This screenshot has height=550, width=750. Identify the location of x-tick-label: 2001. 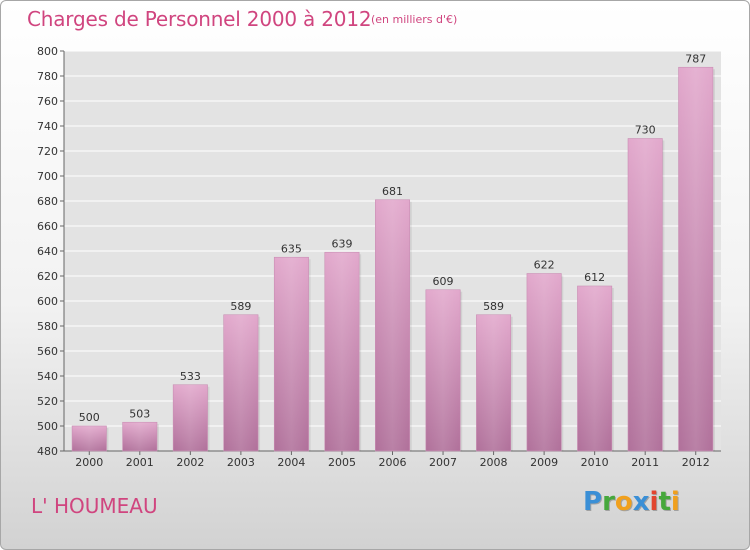
(140, 462).